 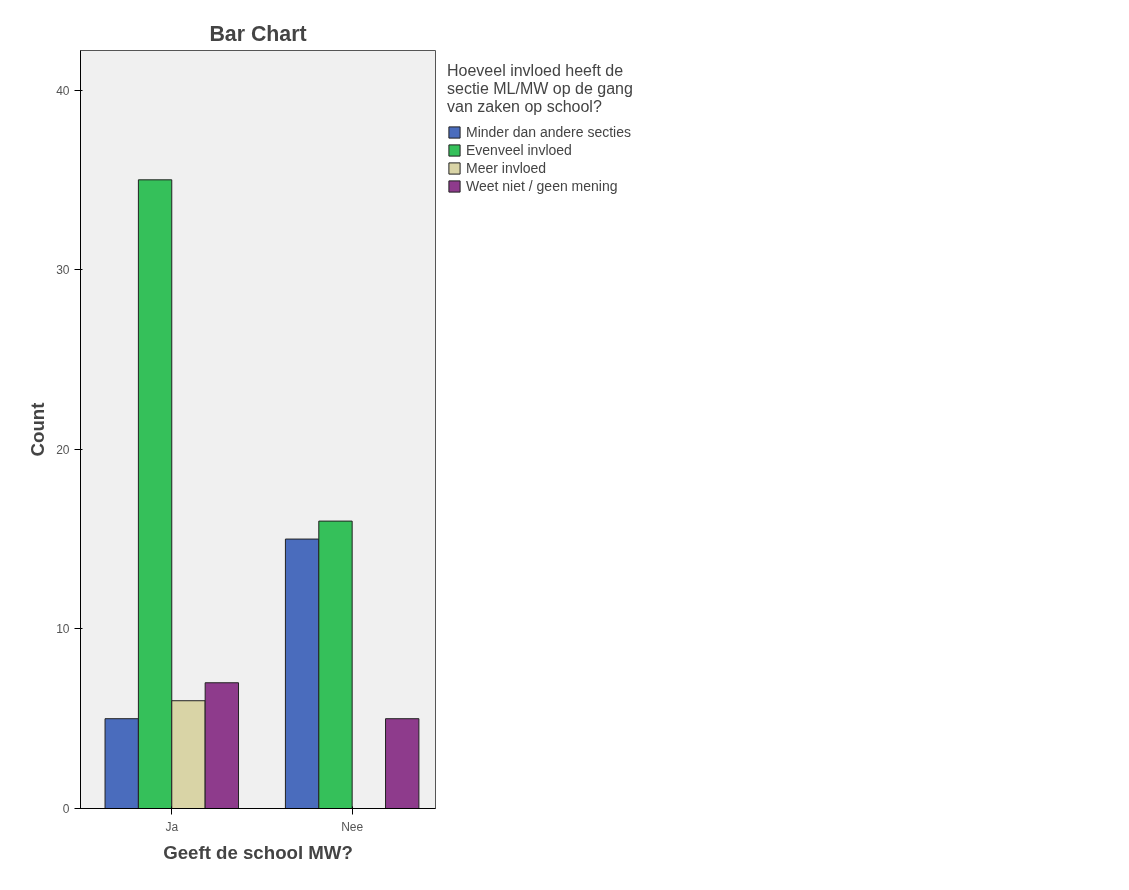 What do you see at coordinates (63, 90) in the screenshot?
I see `y-tick-label: 40` at bounding box center [63, 90].